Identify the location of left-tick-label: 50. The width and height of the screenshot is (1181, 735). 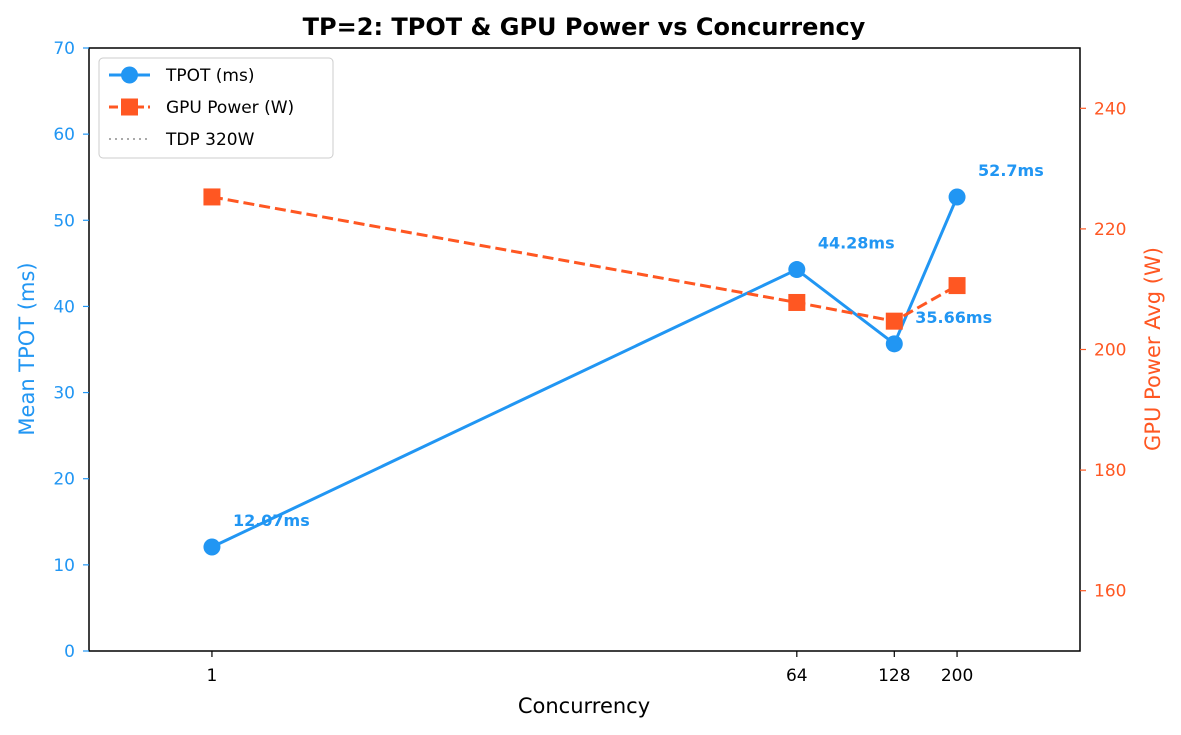
(64, 221).